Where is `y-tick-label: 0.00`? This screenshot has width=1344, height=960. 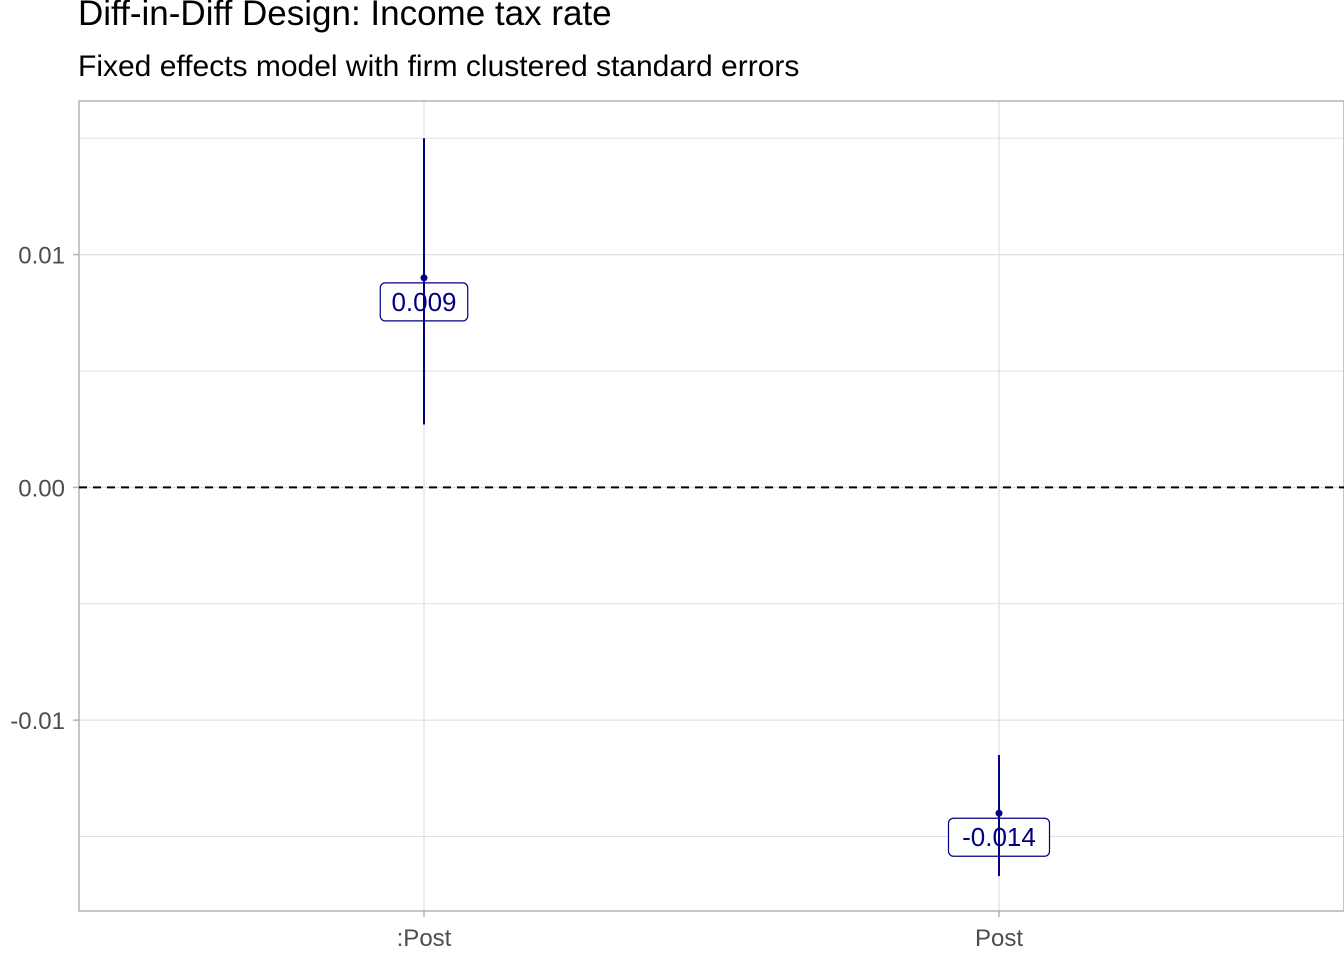 y-tick-label: 0.00 is located at coordinates (41, 488).